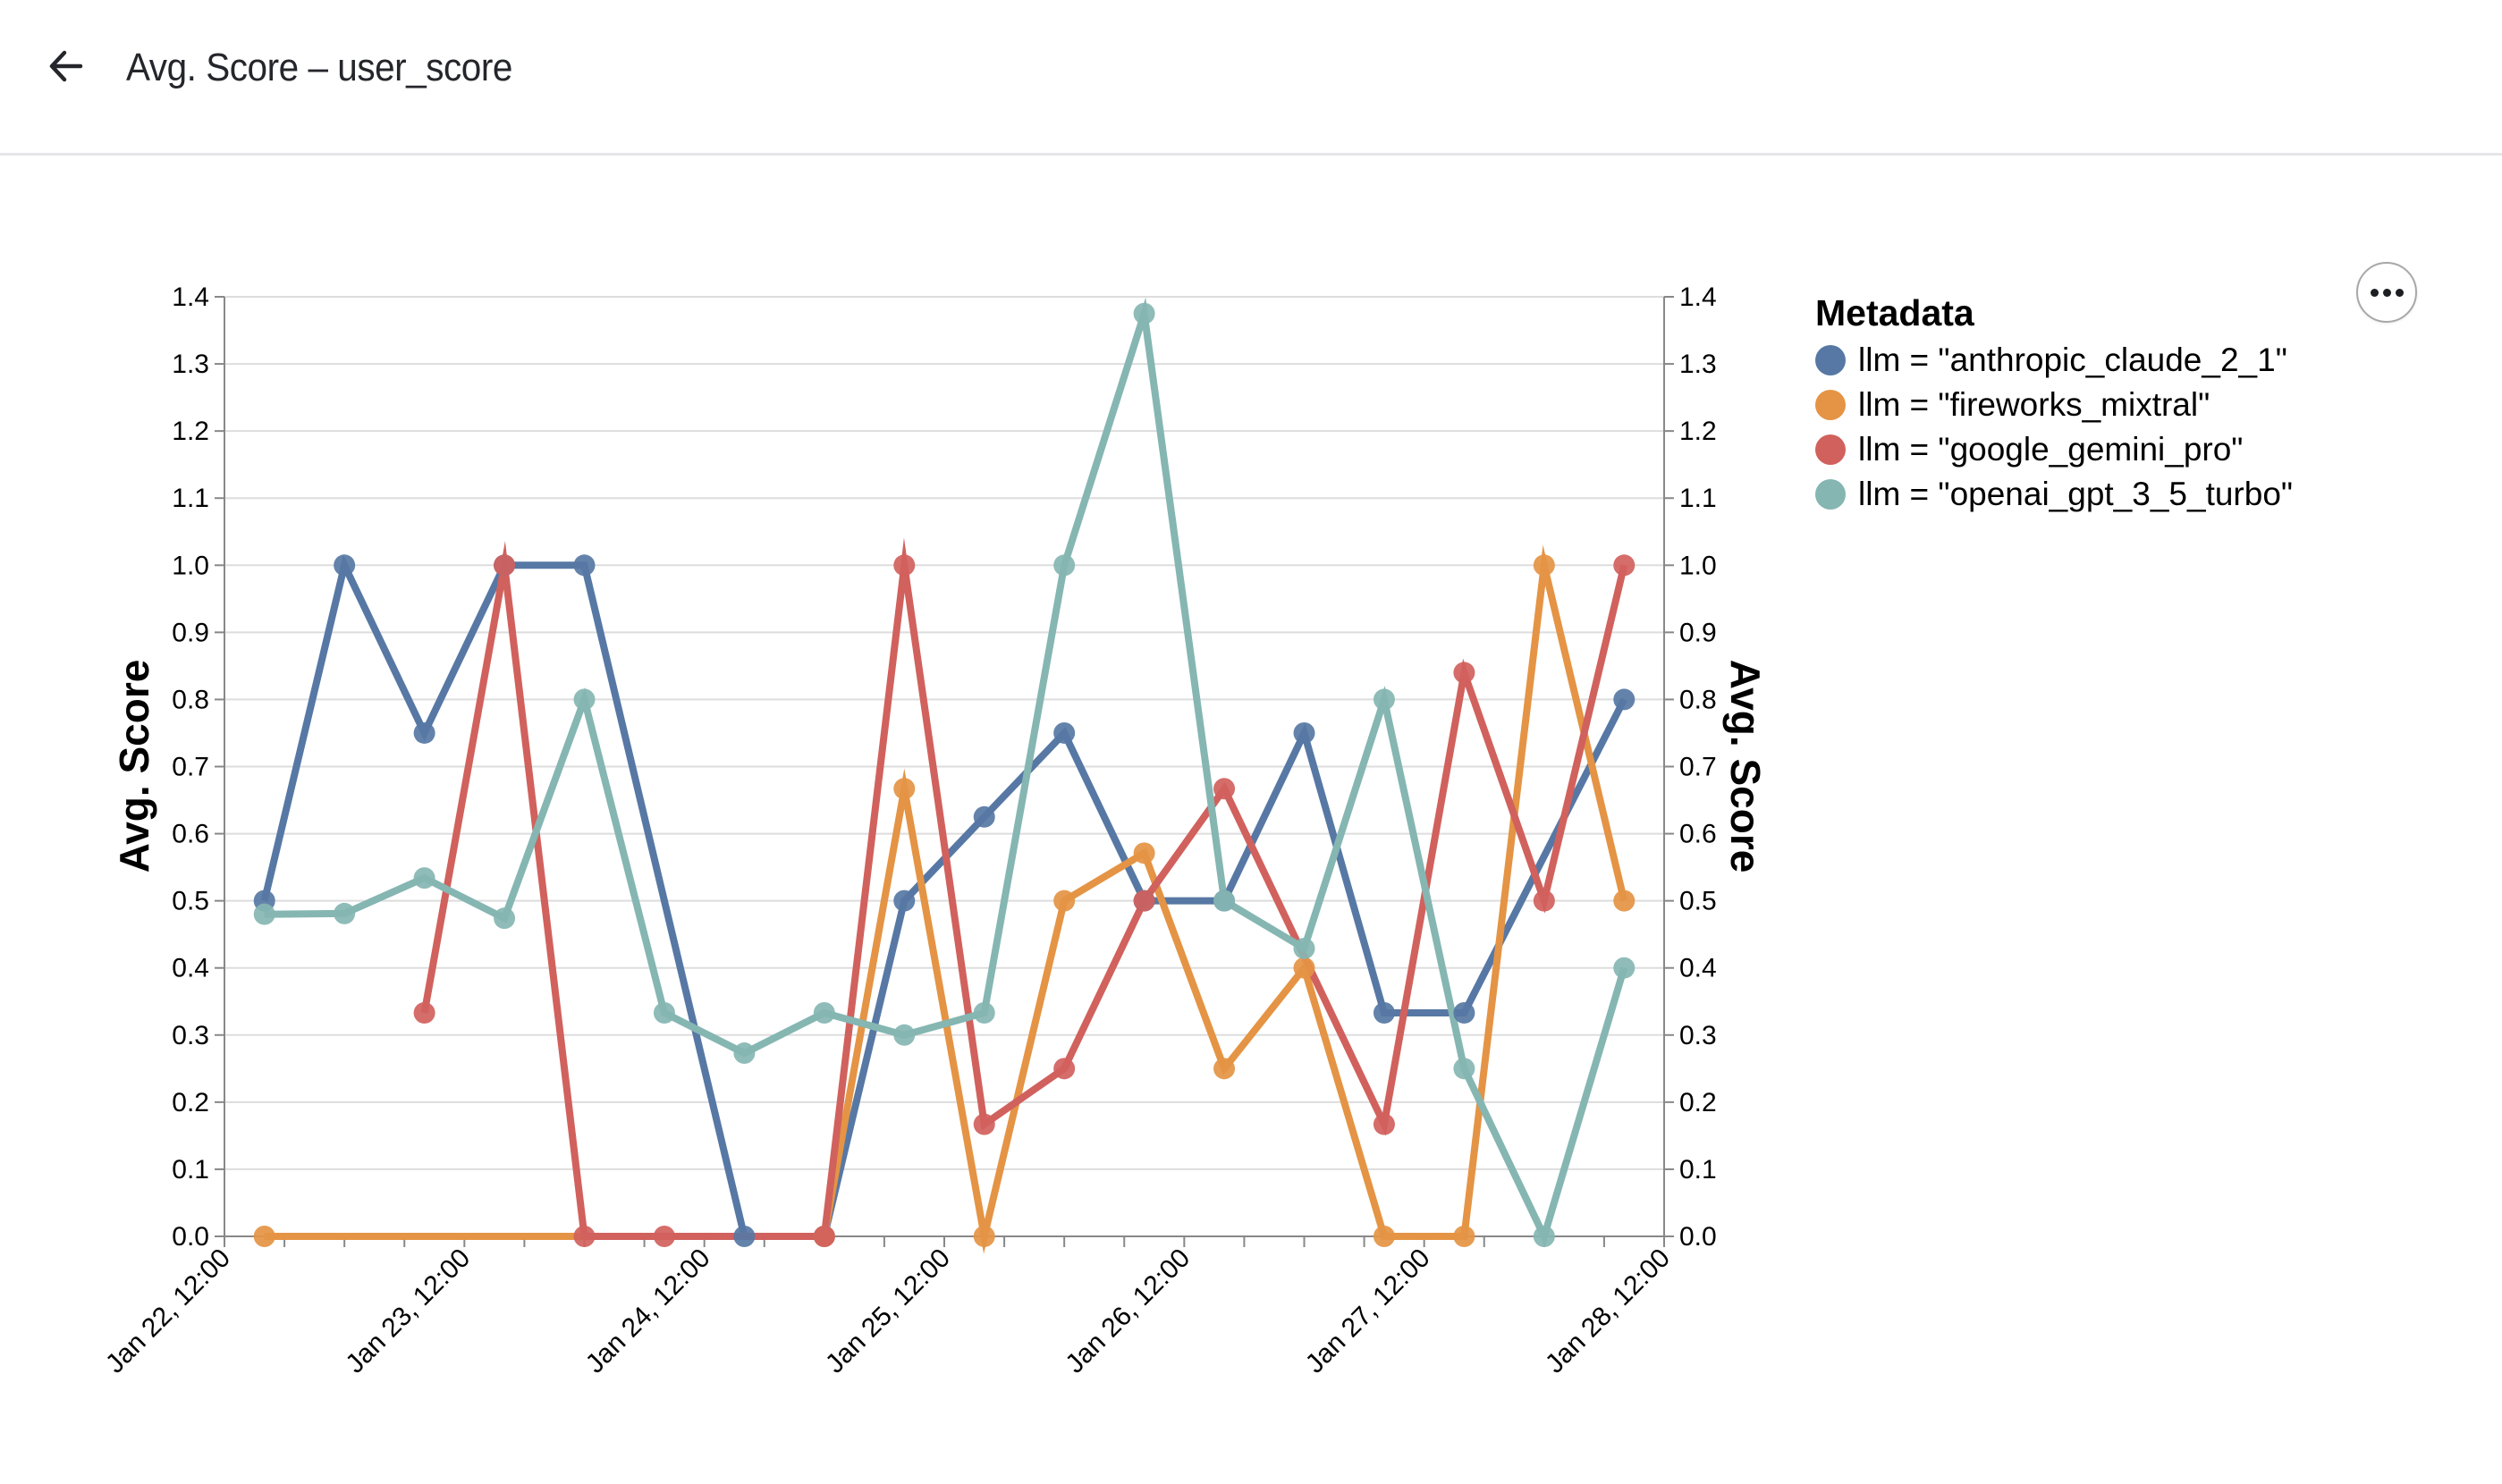 Image resolution: width=2502 pixels, height=1484 pixels. Describe the element at coordinates (1698, 901) in the screenshot. I see `y-tick-label-right: 0.5` at that location.